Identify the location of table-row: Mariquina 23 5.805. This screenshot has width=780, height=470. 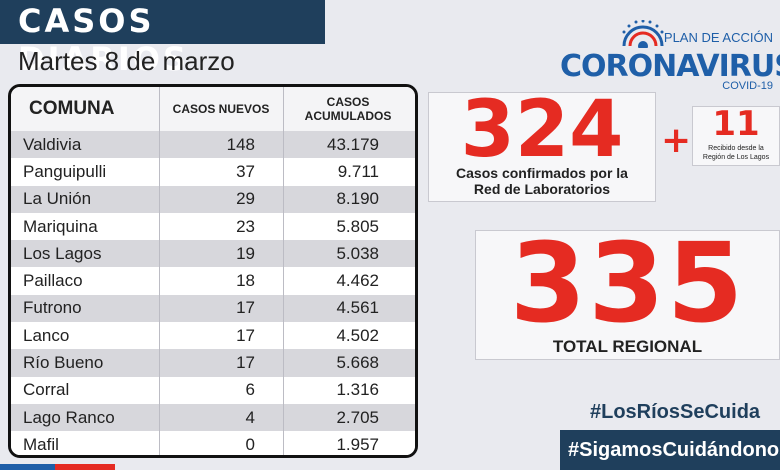
(213, 226).